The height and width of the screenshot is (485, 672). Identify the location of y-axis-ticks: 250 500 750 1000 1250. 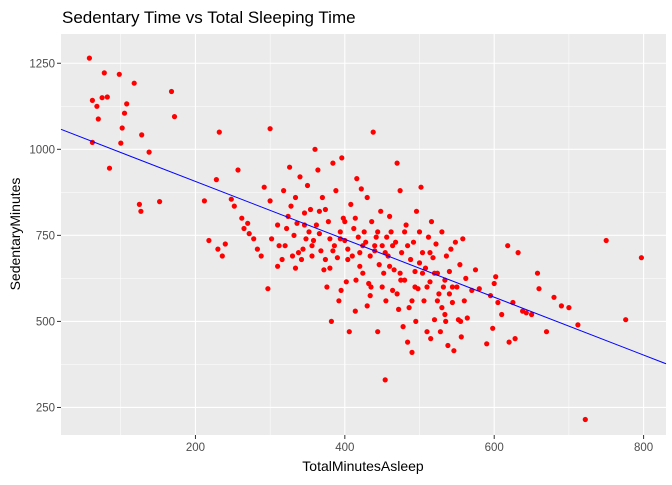
(45, 236).